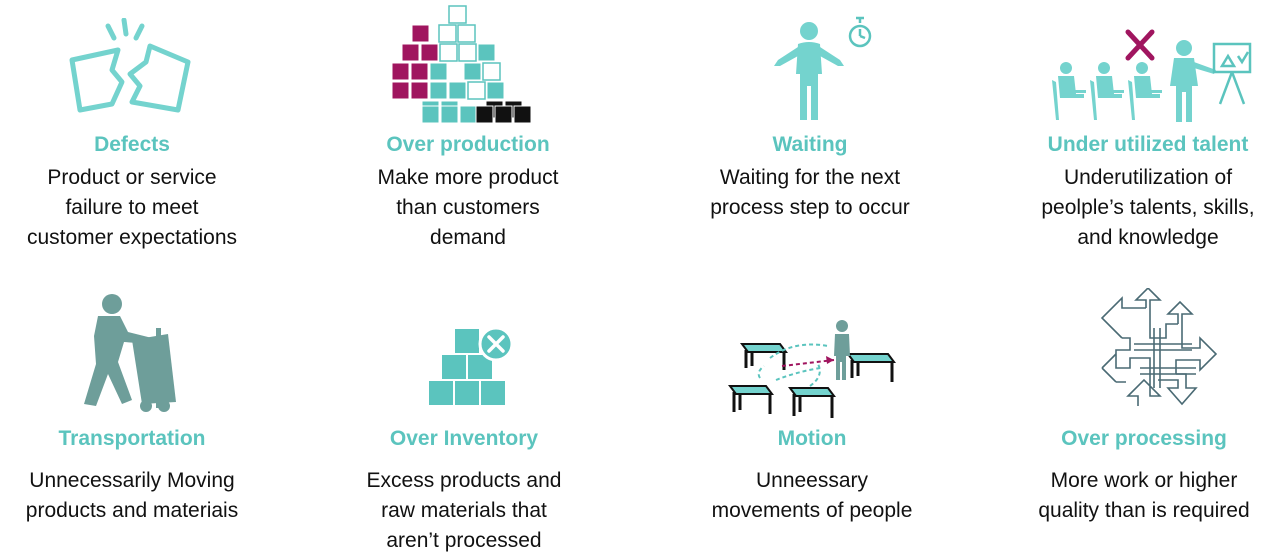 The image size is (1282, 557). Describe the element at coordinates (812, 439) in the screenshot. I see `card-title: Motion` at that location.